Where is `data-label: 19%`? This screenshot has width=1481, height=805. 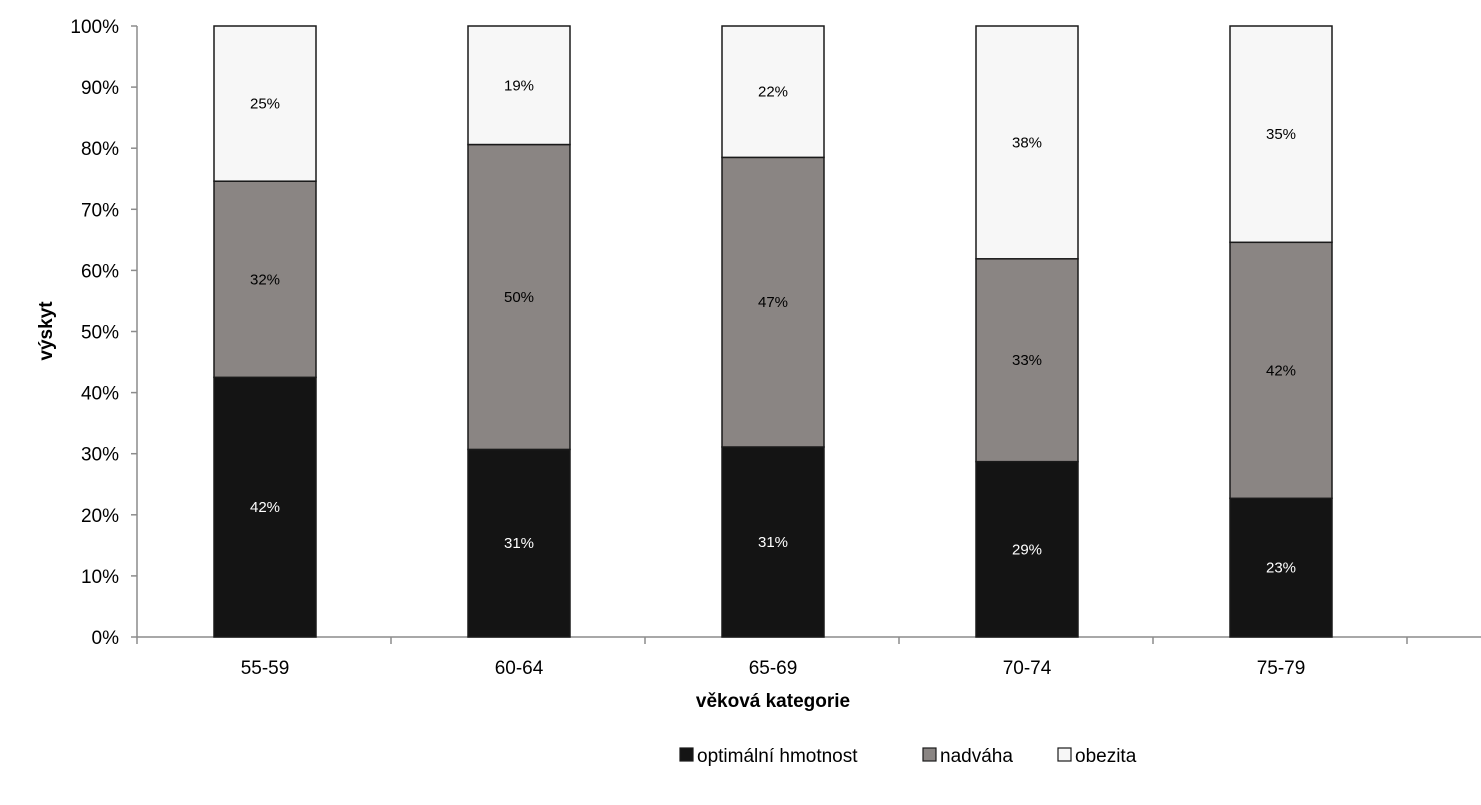 data-label: 19% is located at coordinates (519, 85).